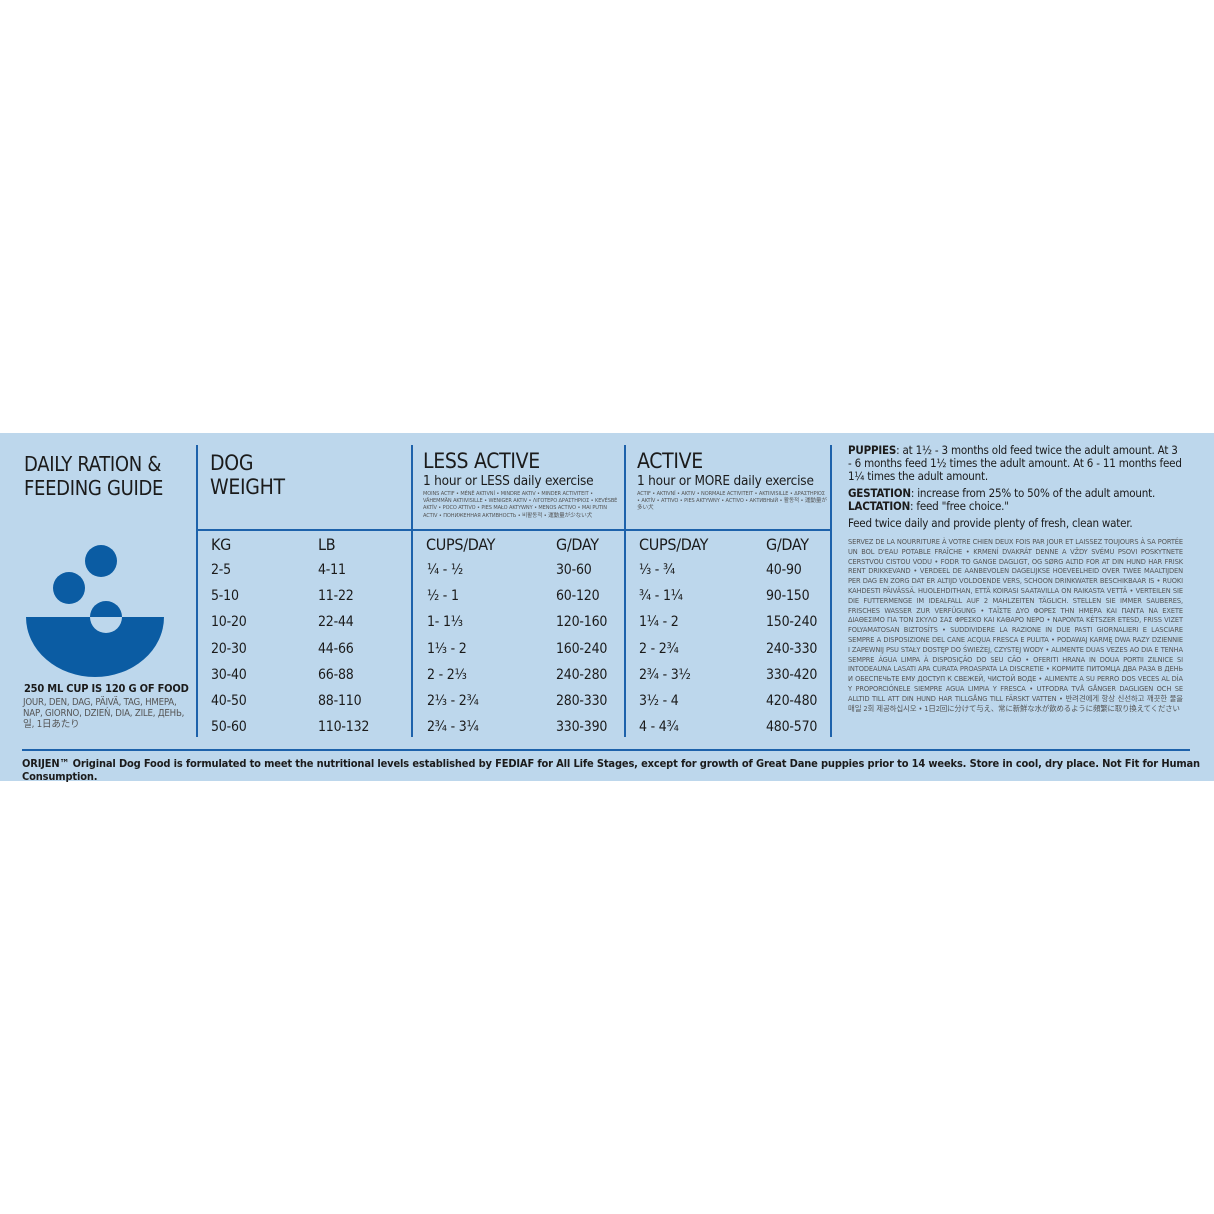 The image size is (1214, 1214). What do you see at coordinates (659, 622) in the screenshot?
I see `cell-active-cups: 1¼ - 2` at bounding box center [659, 622].